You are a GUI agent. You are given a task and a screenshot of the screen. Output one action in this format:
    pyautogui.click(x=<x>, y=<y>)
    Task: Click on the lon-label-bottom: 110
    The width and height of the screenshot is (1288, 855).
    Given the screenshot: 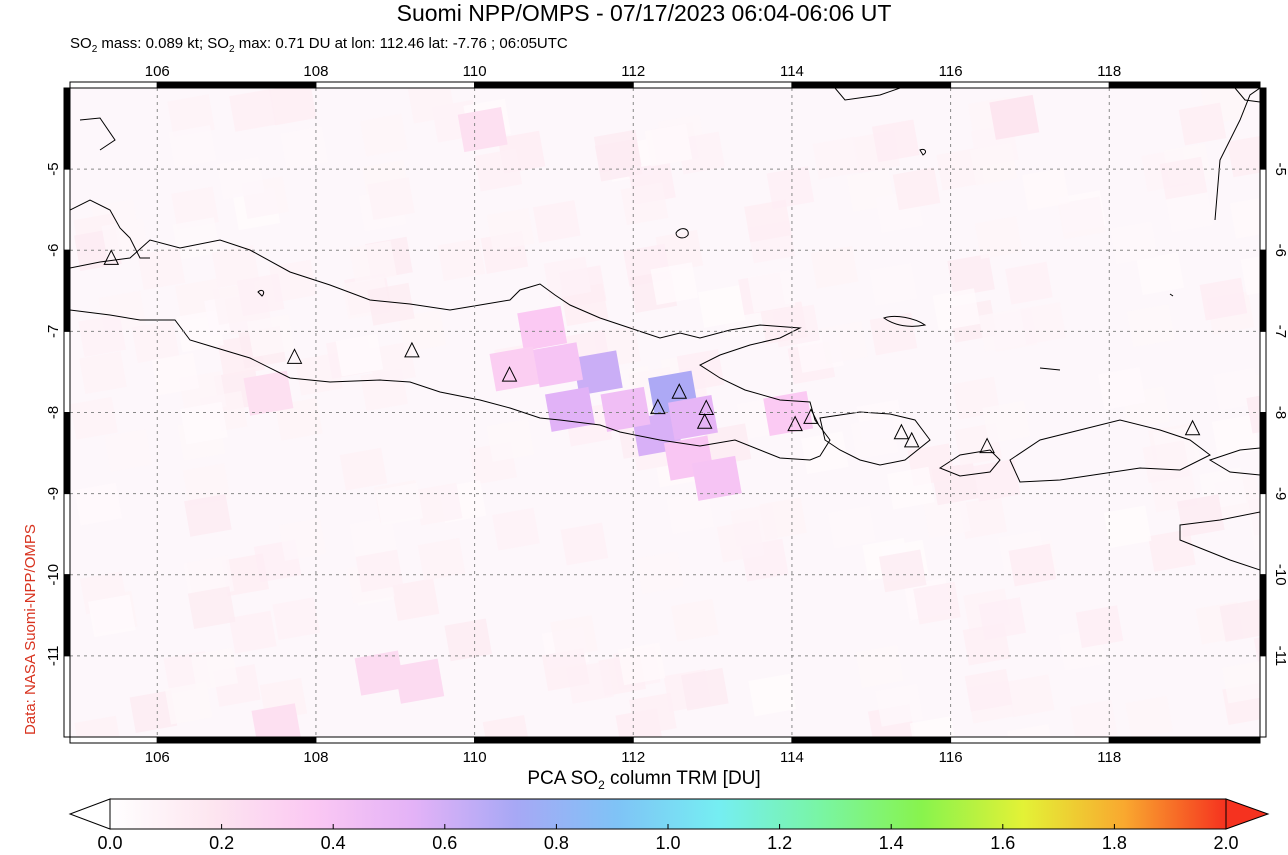 What is the action you would take?
    pyautogui.click(x=475, y=757)
    